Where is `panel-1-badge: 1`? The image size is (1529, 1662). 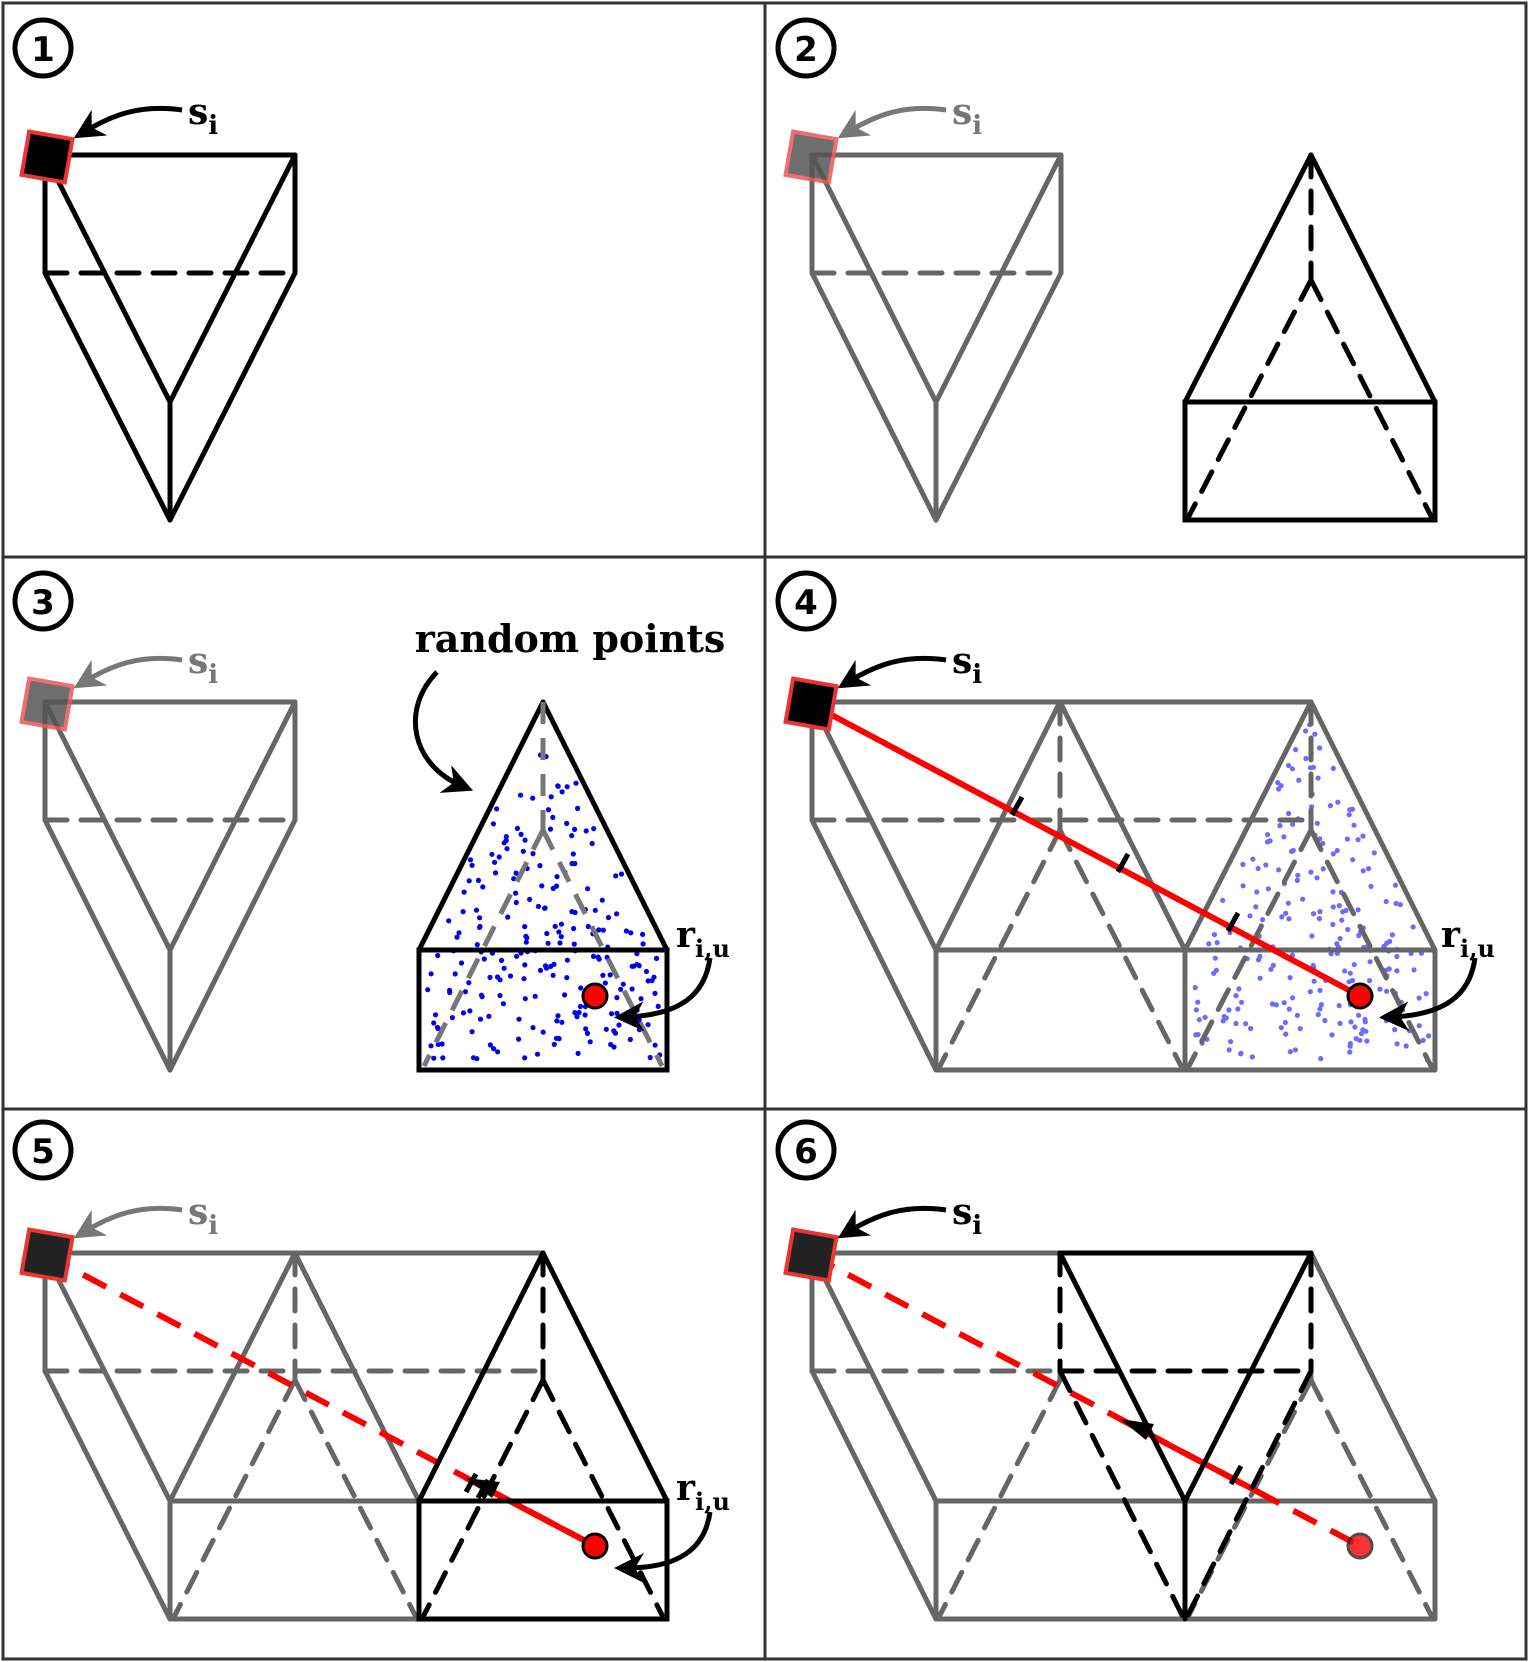
panel-1-badge: 1 is located at coordinates (43, 48).